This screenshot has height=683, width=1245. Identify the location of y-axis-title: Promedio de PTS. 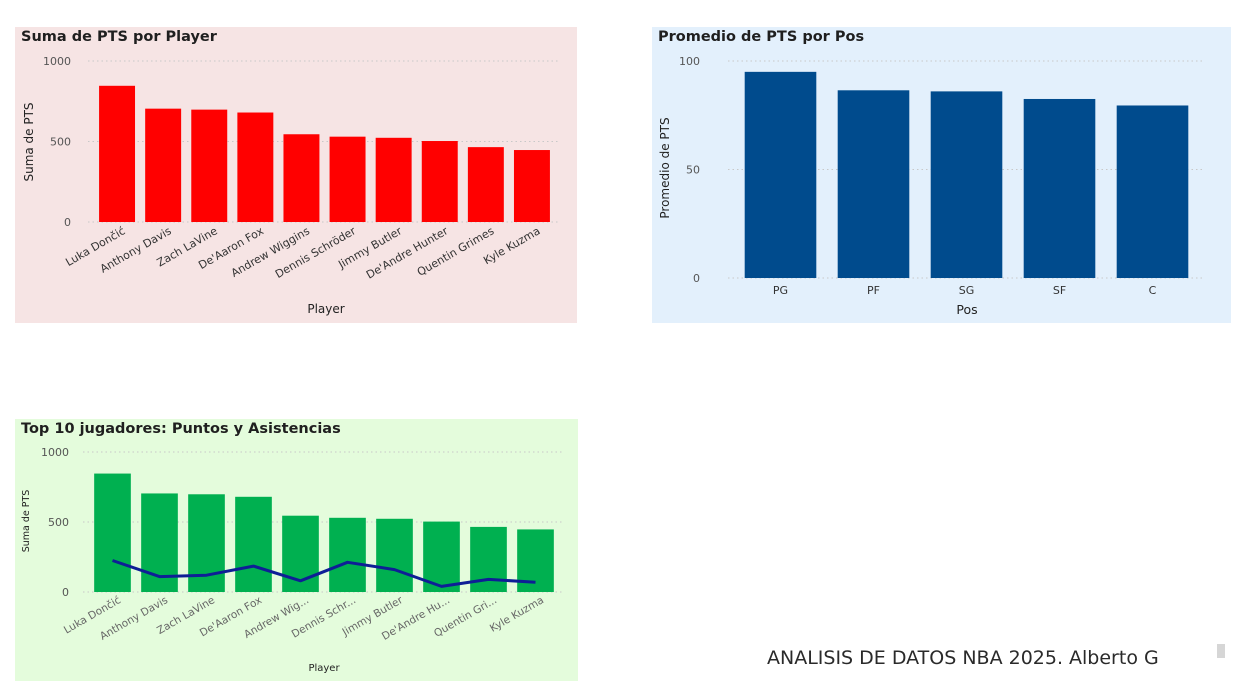
(665, 167).